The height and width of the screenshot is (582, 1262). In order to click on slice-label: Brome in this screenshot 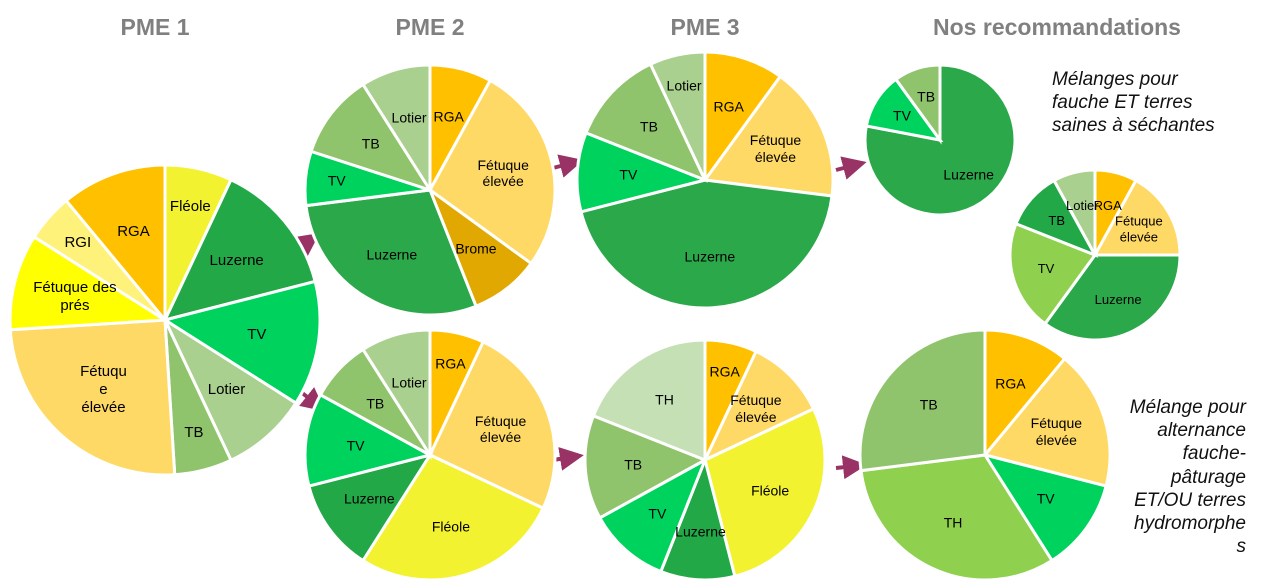, I will do `click(476, 248)`.